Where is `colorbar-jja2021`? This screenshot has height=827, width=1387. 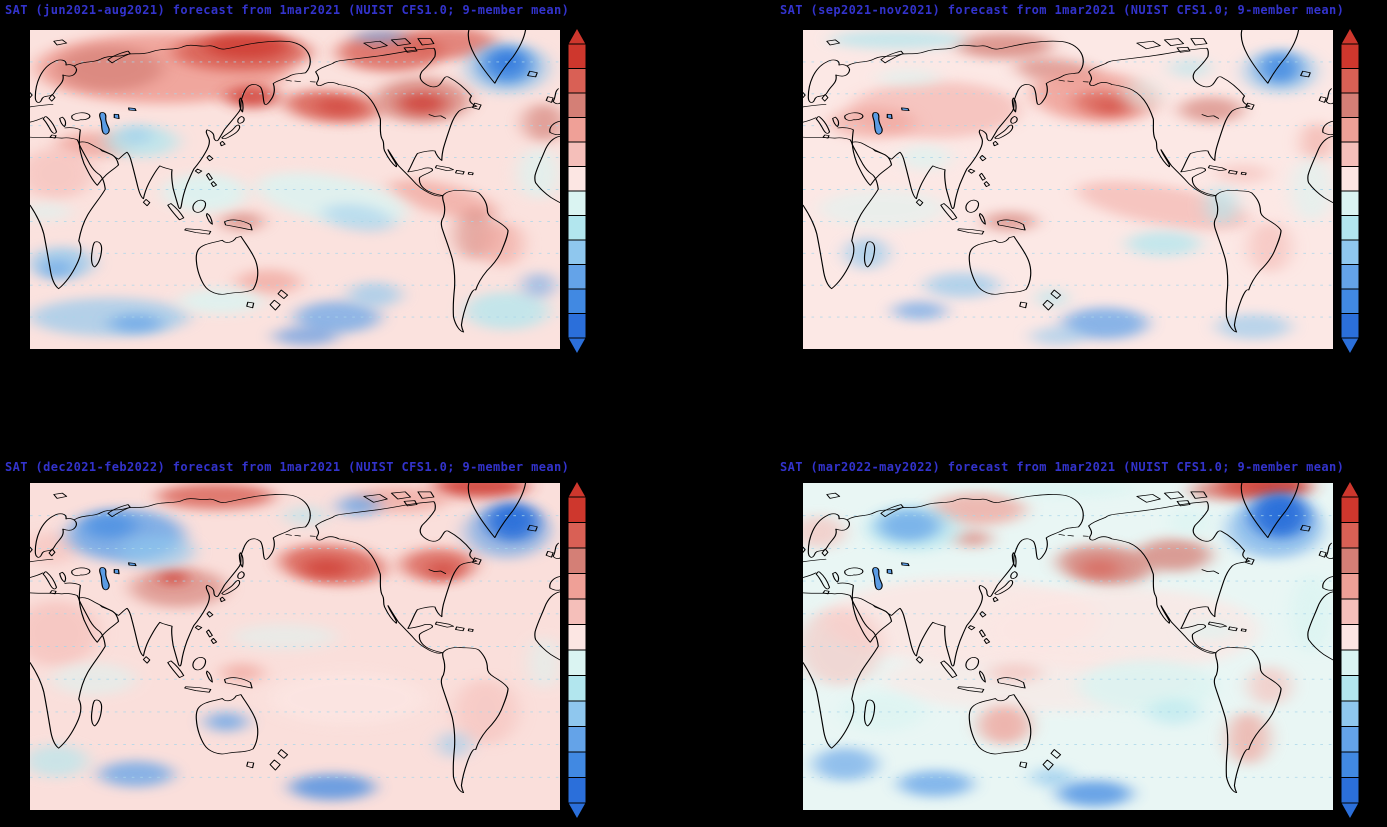 colorbar-jja2021 is located at coordinates (577, 192).